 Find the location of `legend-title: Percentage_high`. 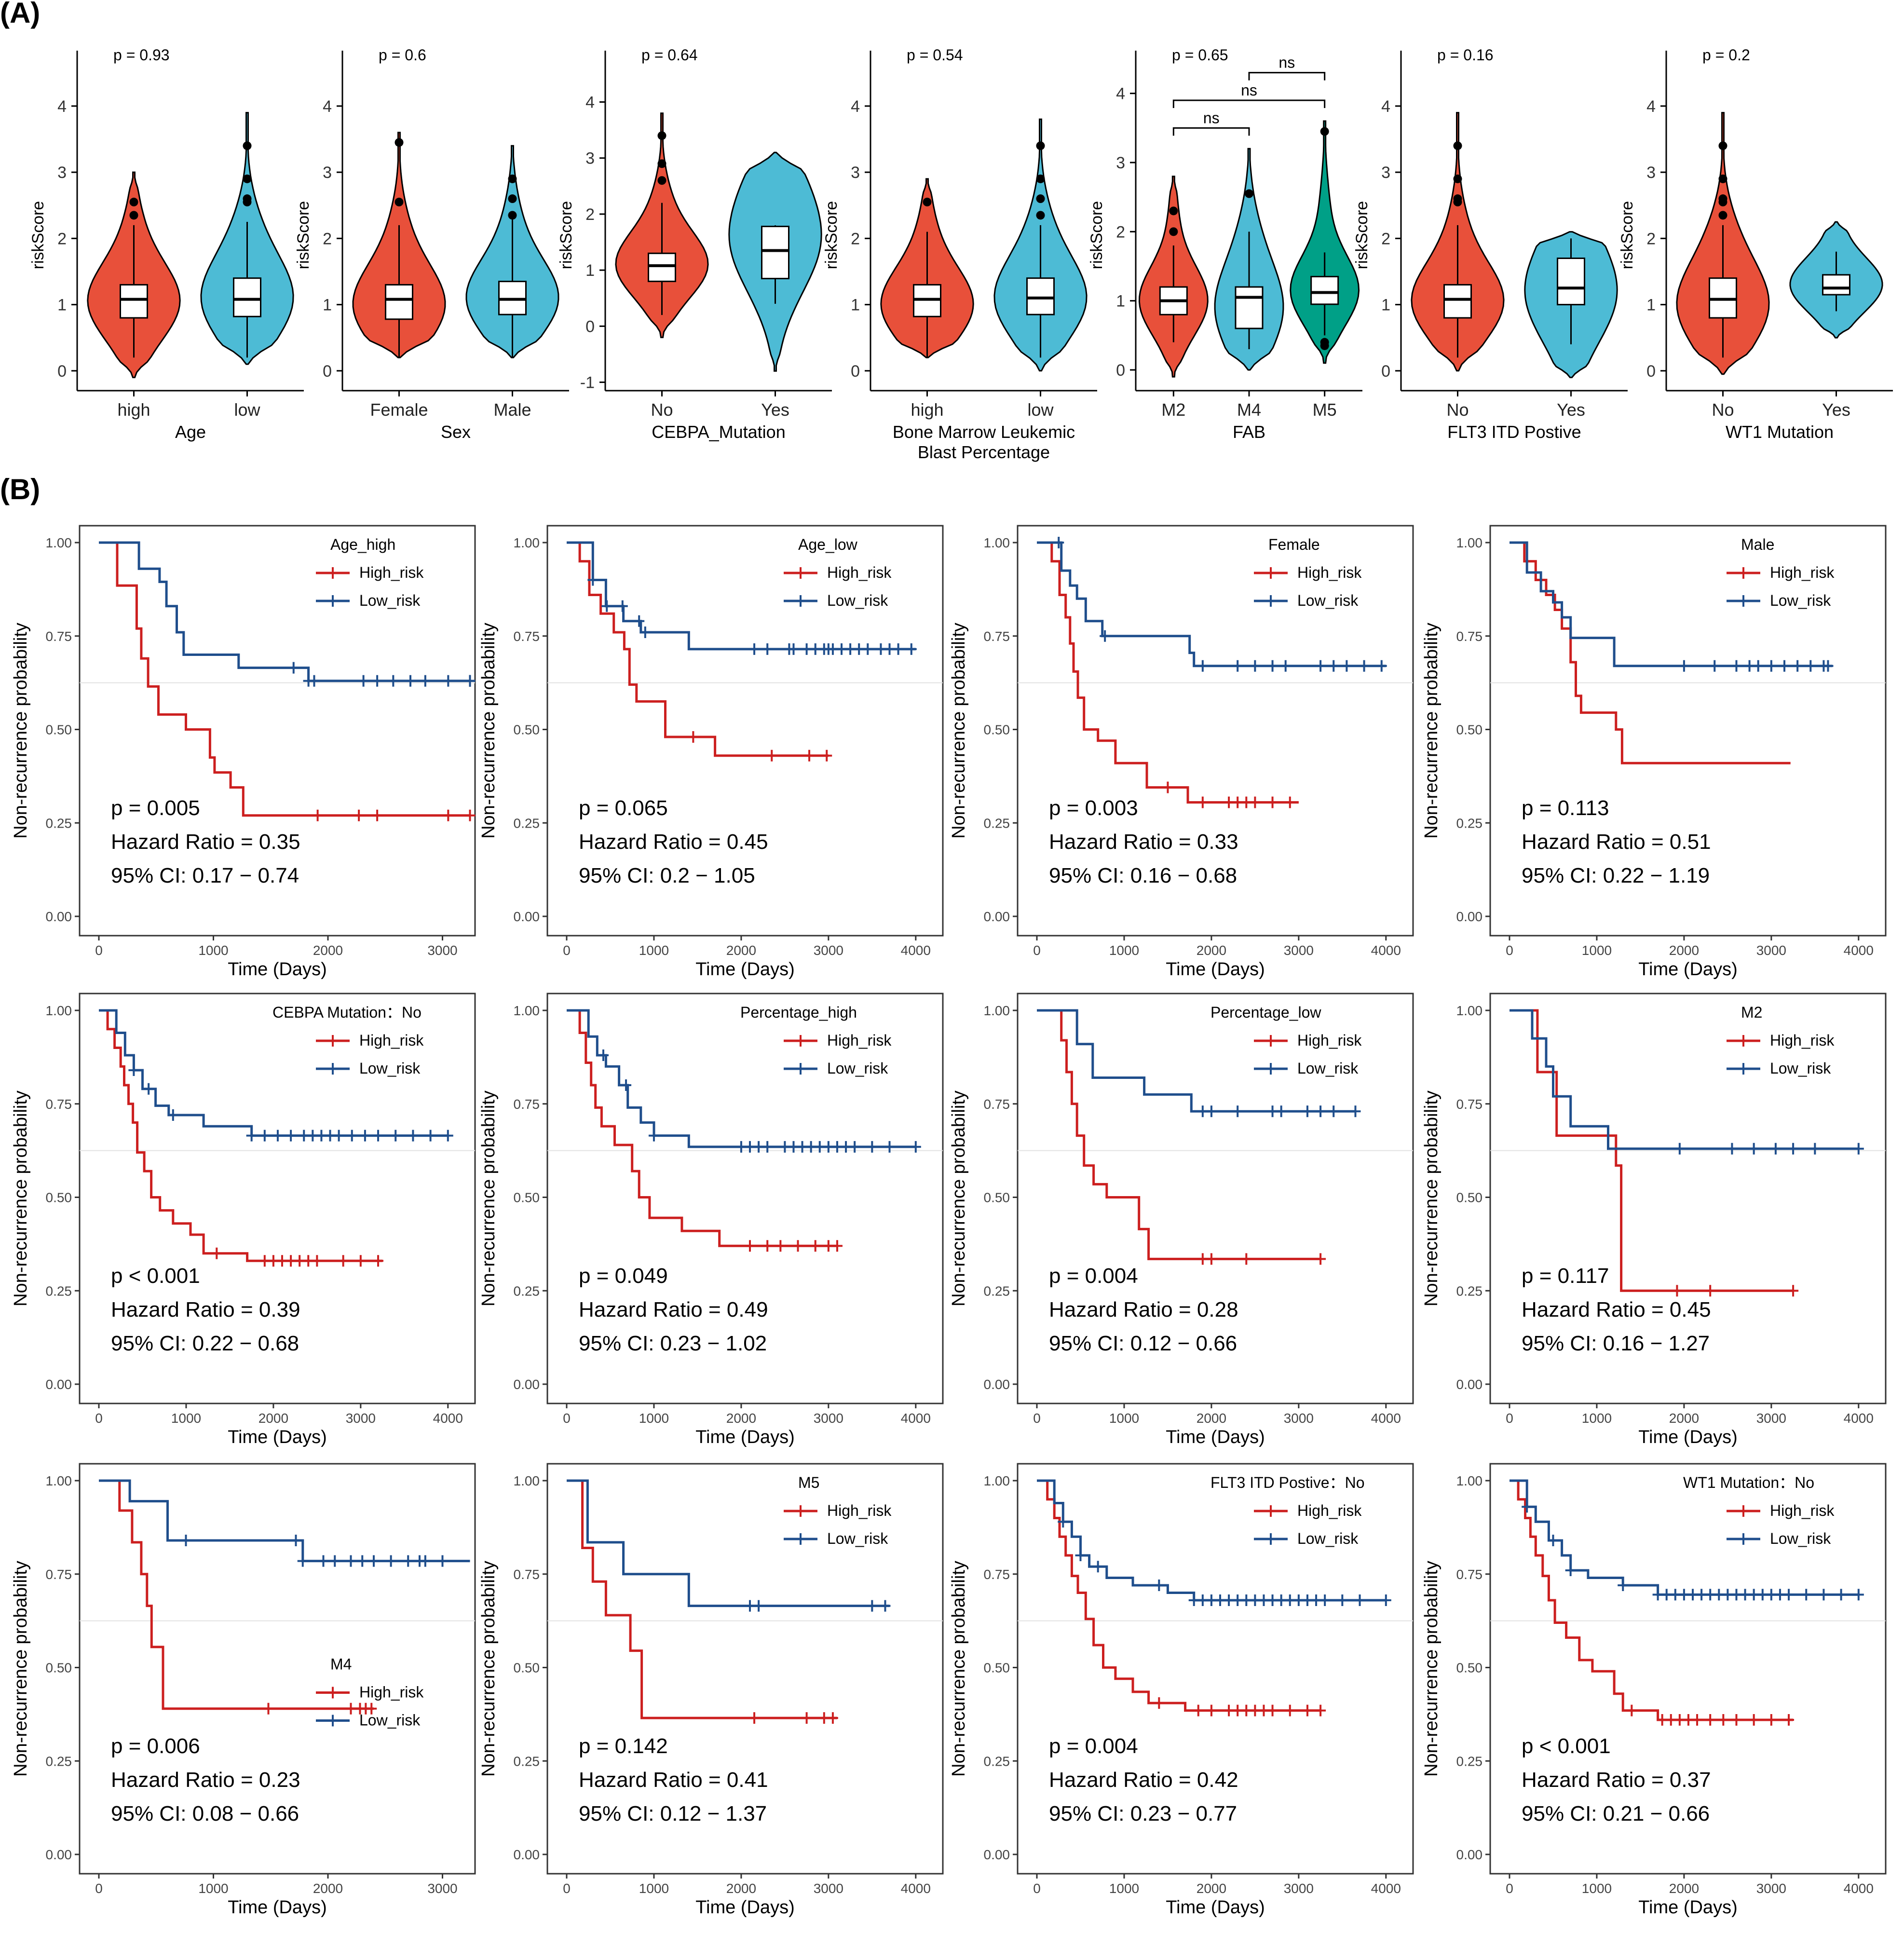

legend-title: Percentage_high is located at coordinates (798, 1012).